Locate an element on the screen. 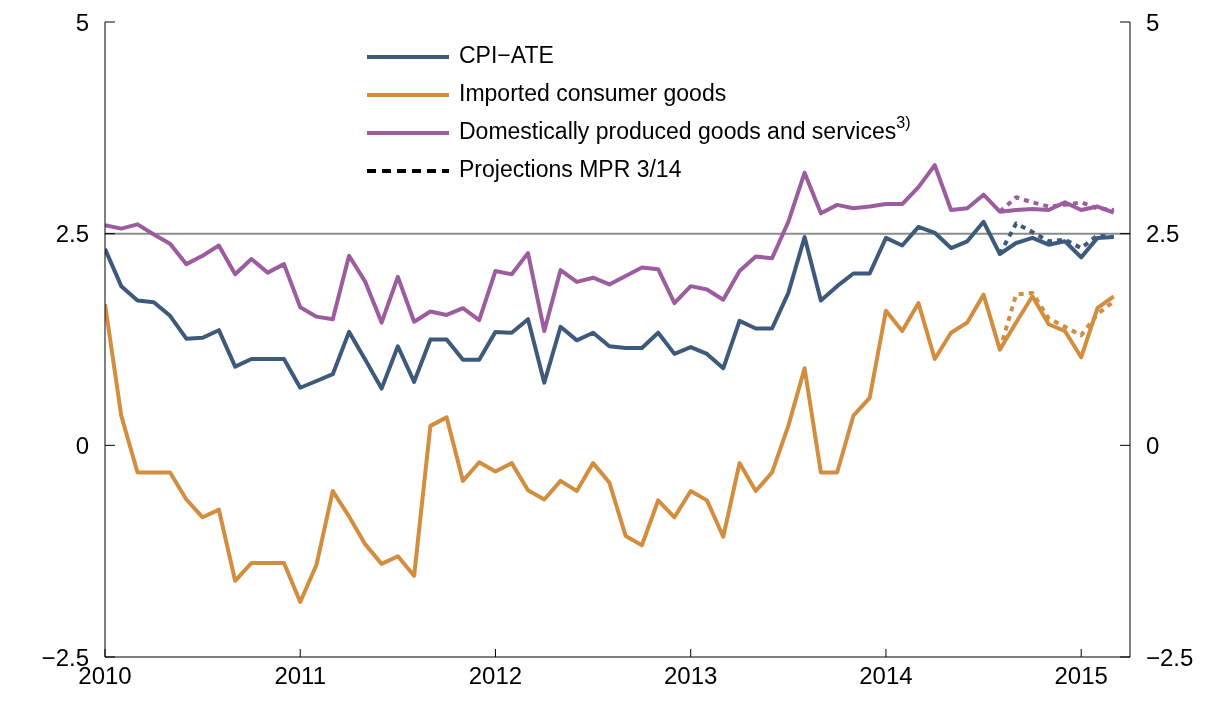 The height and width of the screenshot is (714, 1228). y-tick-label: 2.5 is located at coordinates (72, 234).